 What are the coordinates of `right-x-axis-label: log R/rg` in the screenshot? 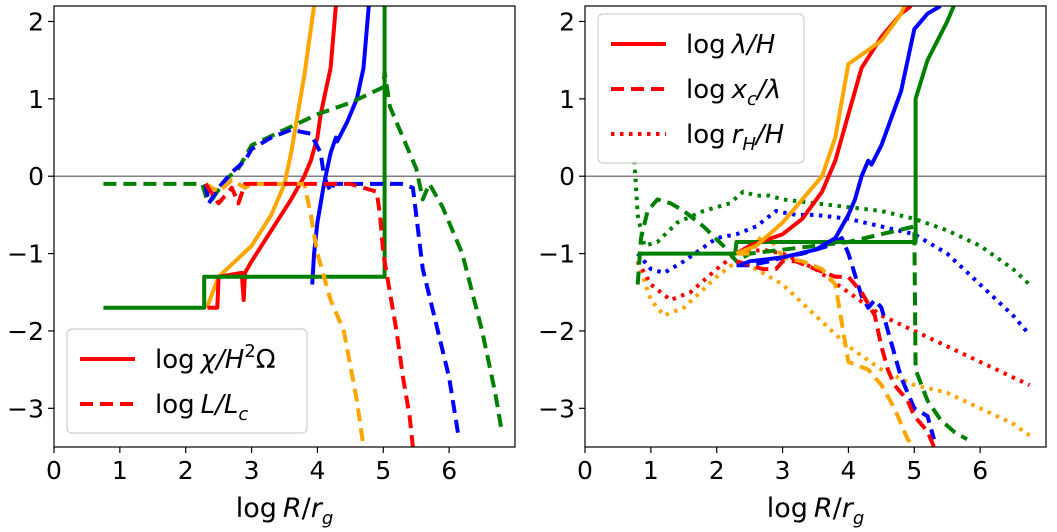 It's located at (816, 511).